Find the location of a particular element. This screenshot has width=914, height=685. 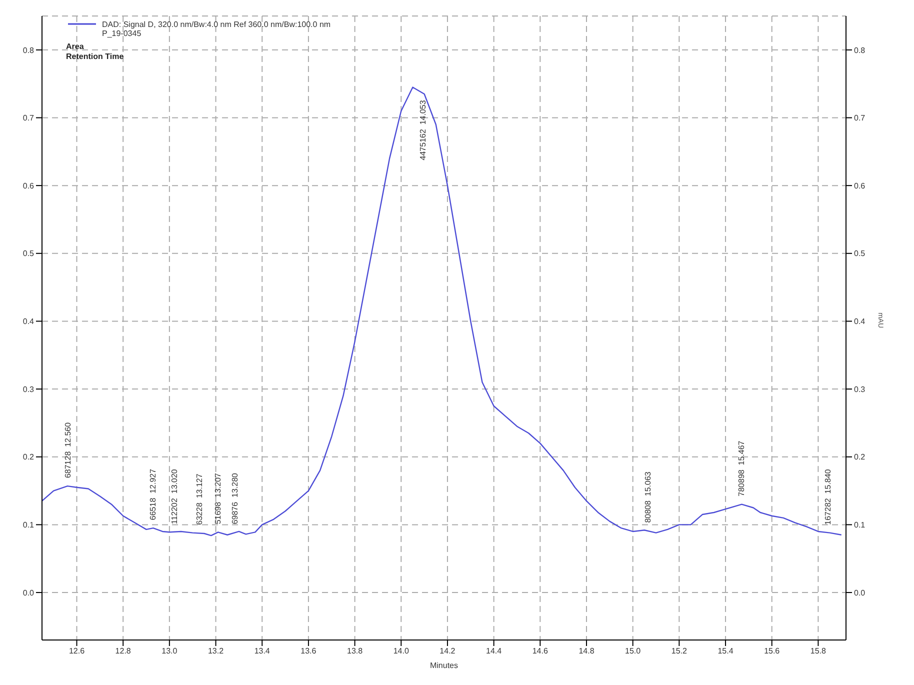

y-tick-label: 0.8 is located at coordinates (28, 50).